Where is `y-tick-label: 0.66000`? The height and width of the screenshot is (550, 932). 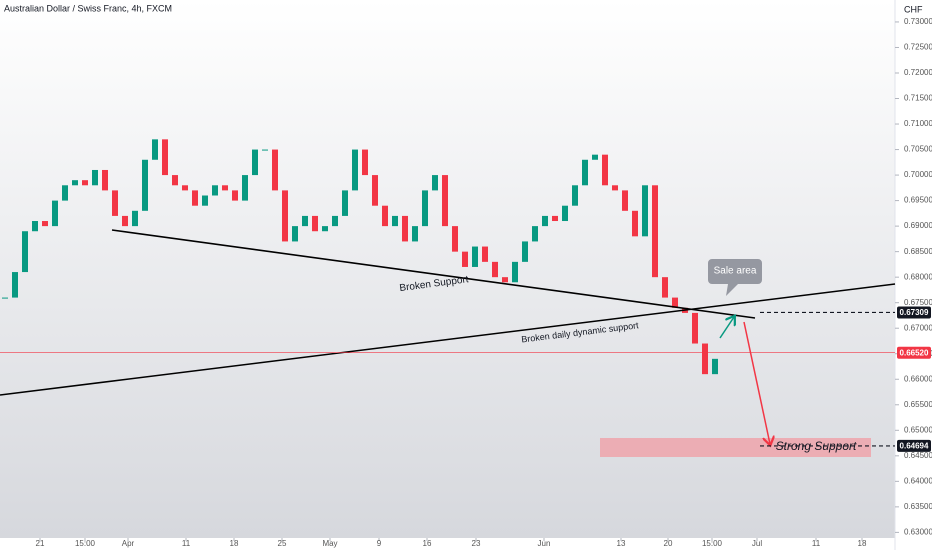
y-tick-label: 0.66000 is located at coordinates (918, 378).